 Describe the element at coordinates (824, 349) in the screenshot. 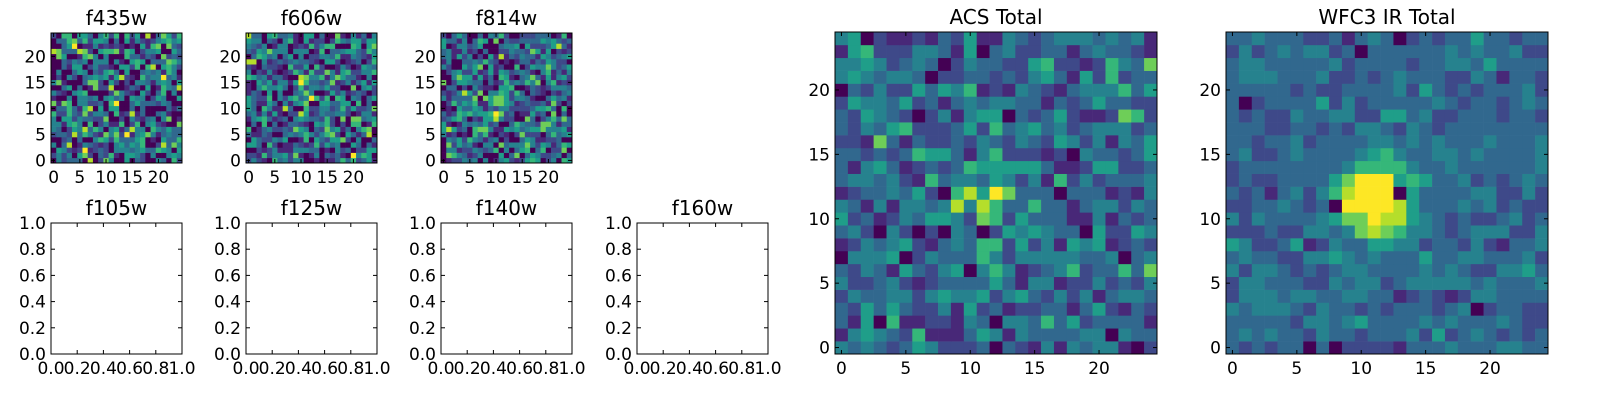

I see `y-tick-label: 0` at that location.